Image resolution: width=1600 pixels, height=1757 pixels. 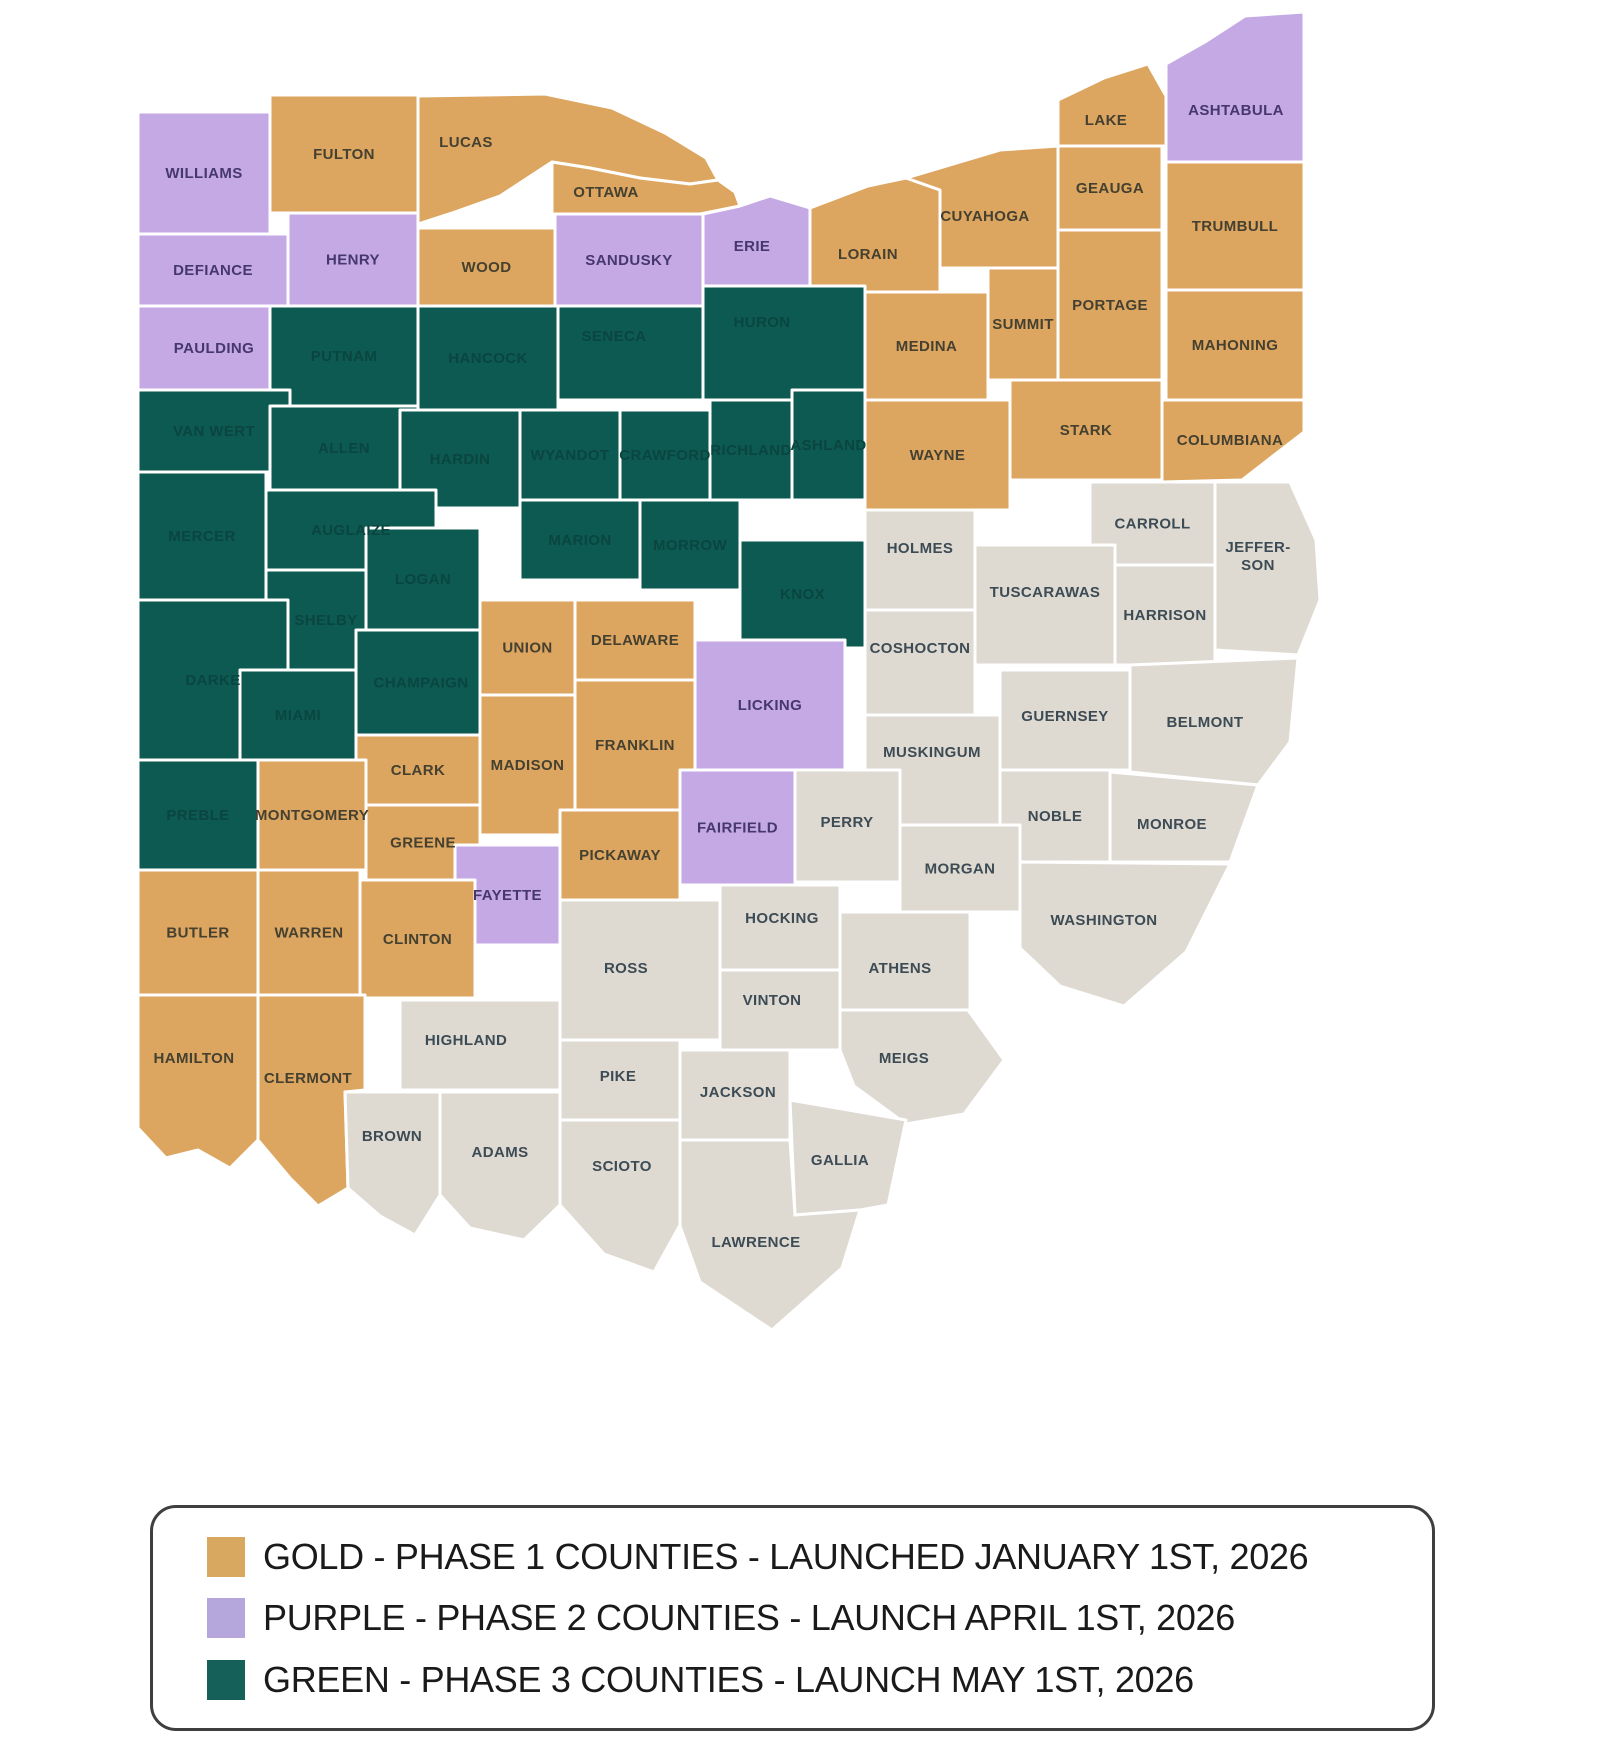 I want to click on county-seneca, so click(x=630, y=353).